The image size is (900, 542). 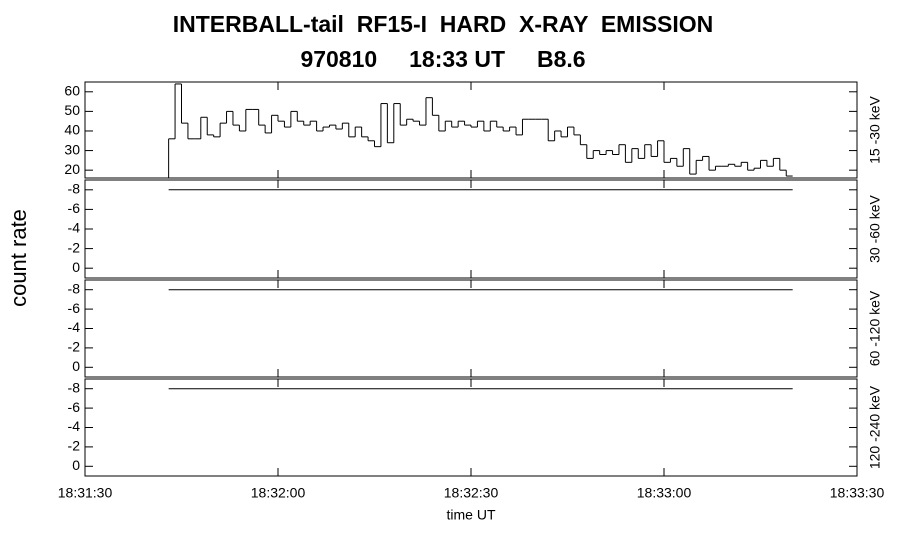 What do you see at coordinates (85, 493) in the screenshot?
I see `x-tick-label: 18:31:30` at bounding box center [85, 493].